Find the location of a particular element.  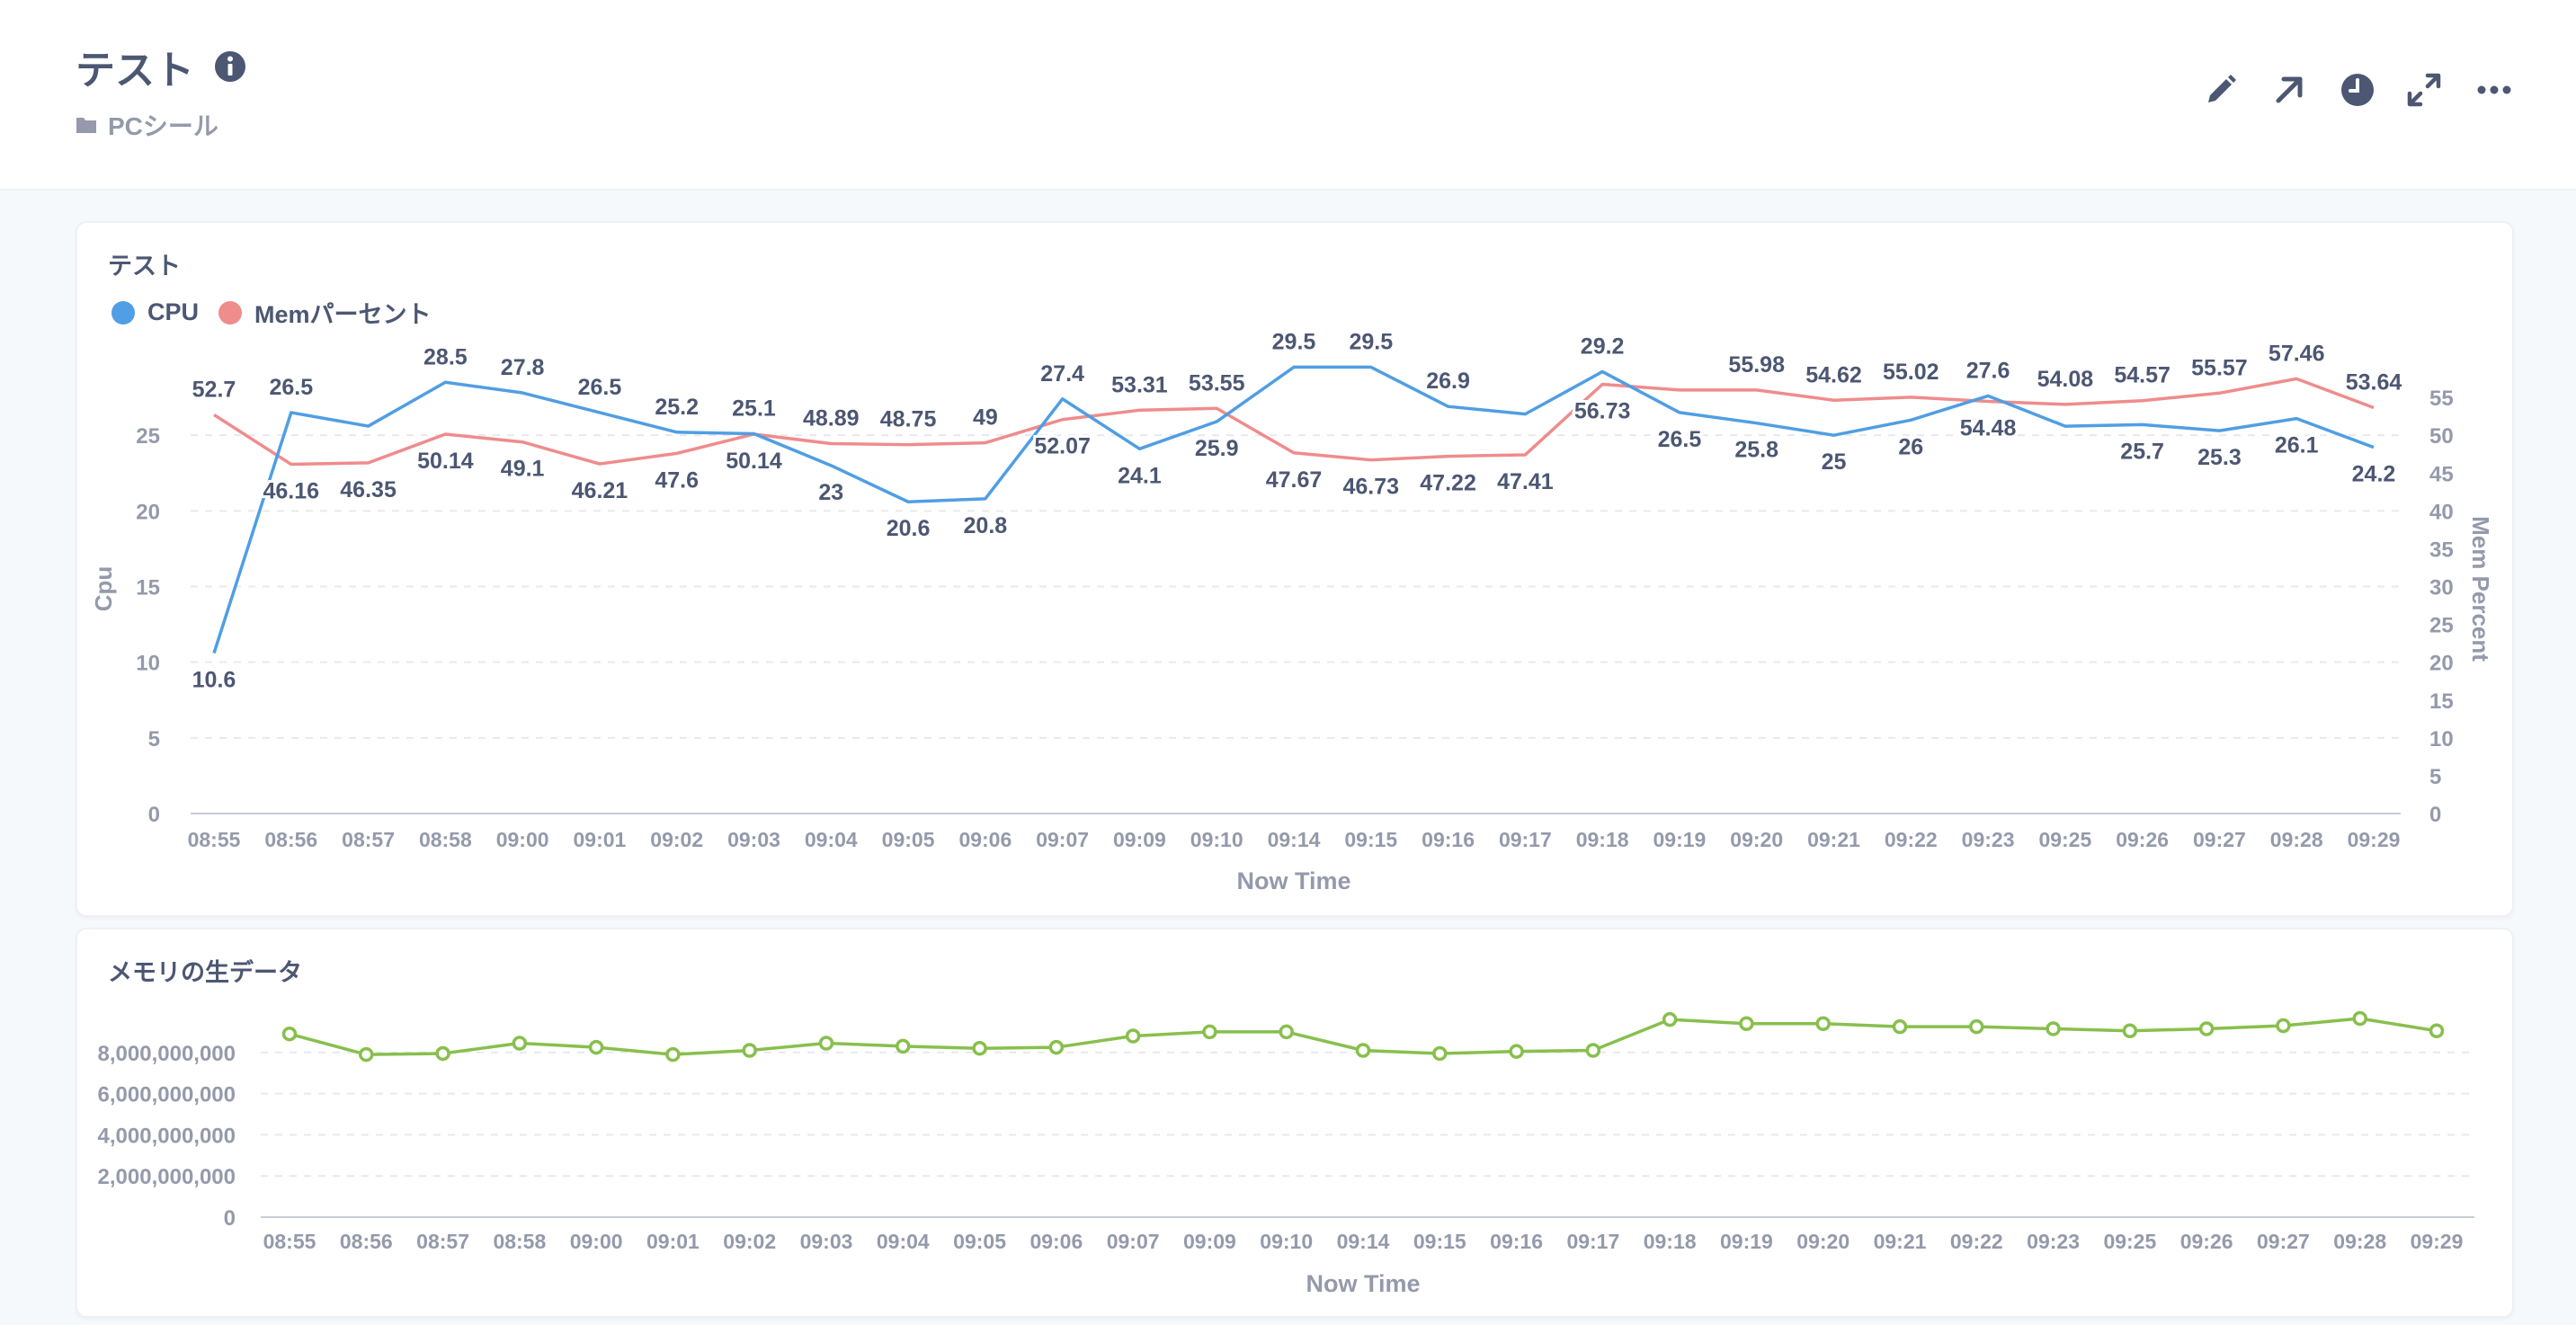

card-title: メモリの生データ is located at coordinates (205, 973).